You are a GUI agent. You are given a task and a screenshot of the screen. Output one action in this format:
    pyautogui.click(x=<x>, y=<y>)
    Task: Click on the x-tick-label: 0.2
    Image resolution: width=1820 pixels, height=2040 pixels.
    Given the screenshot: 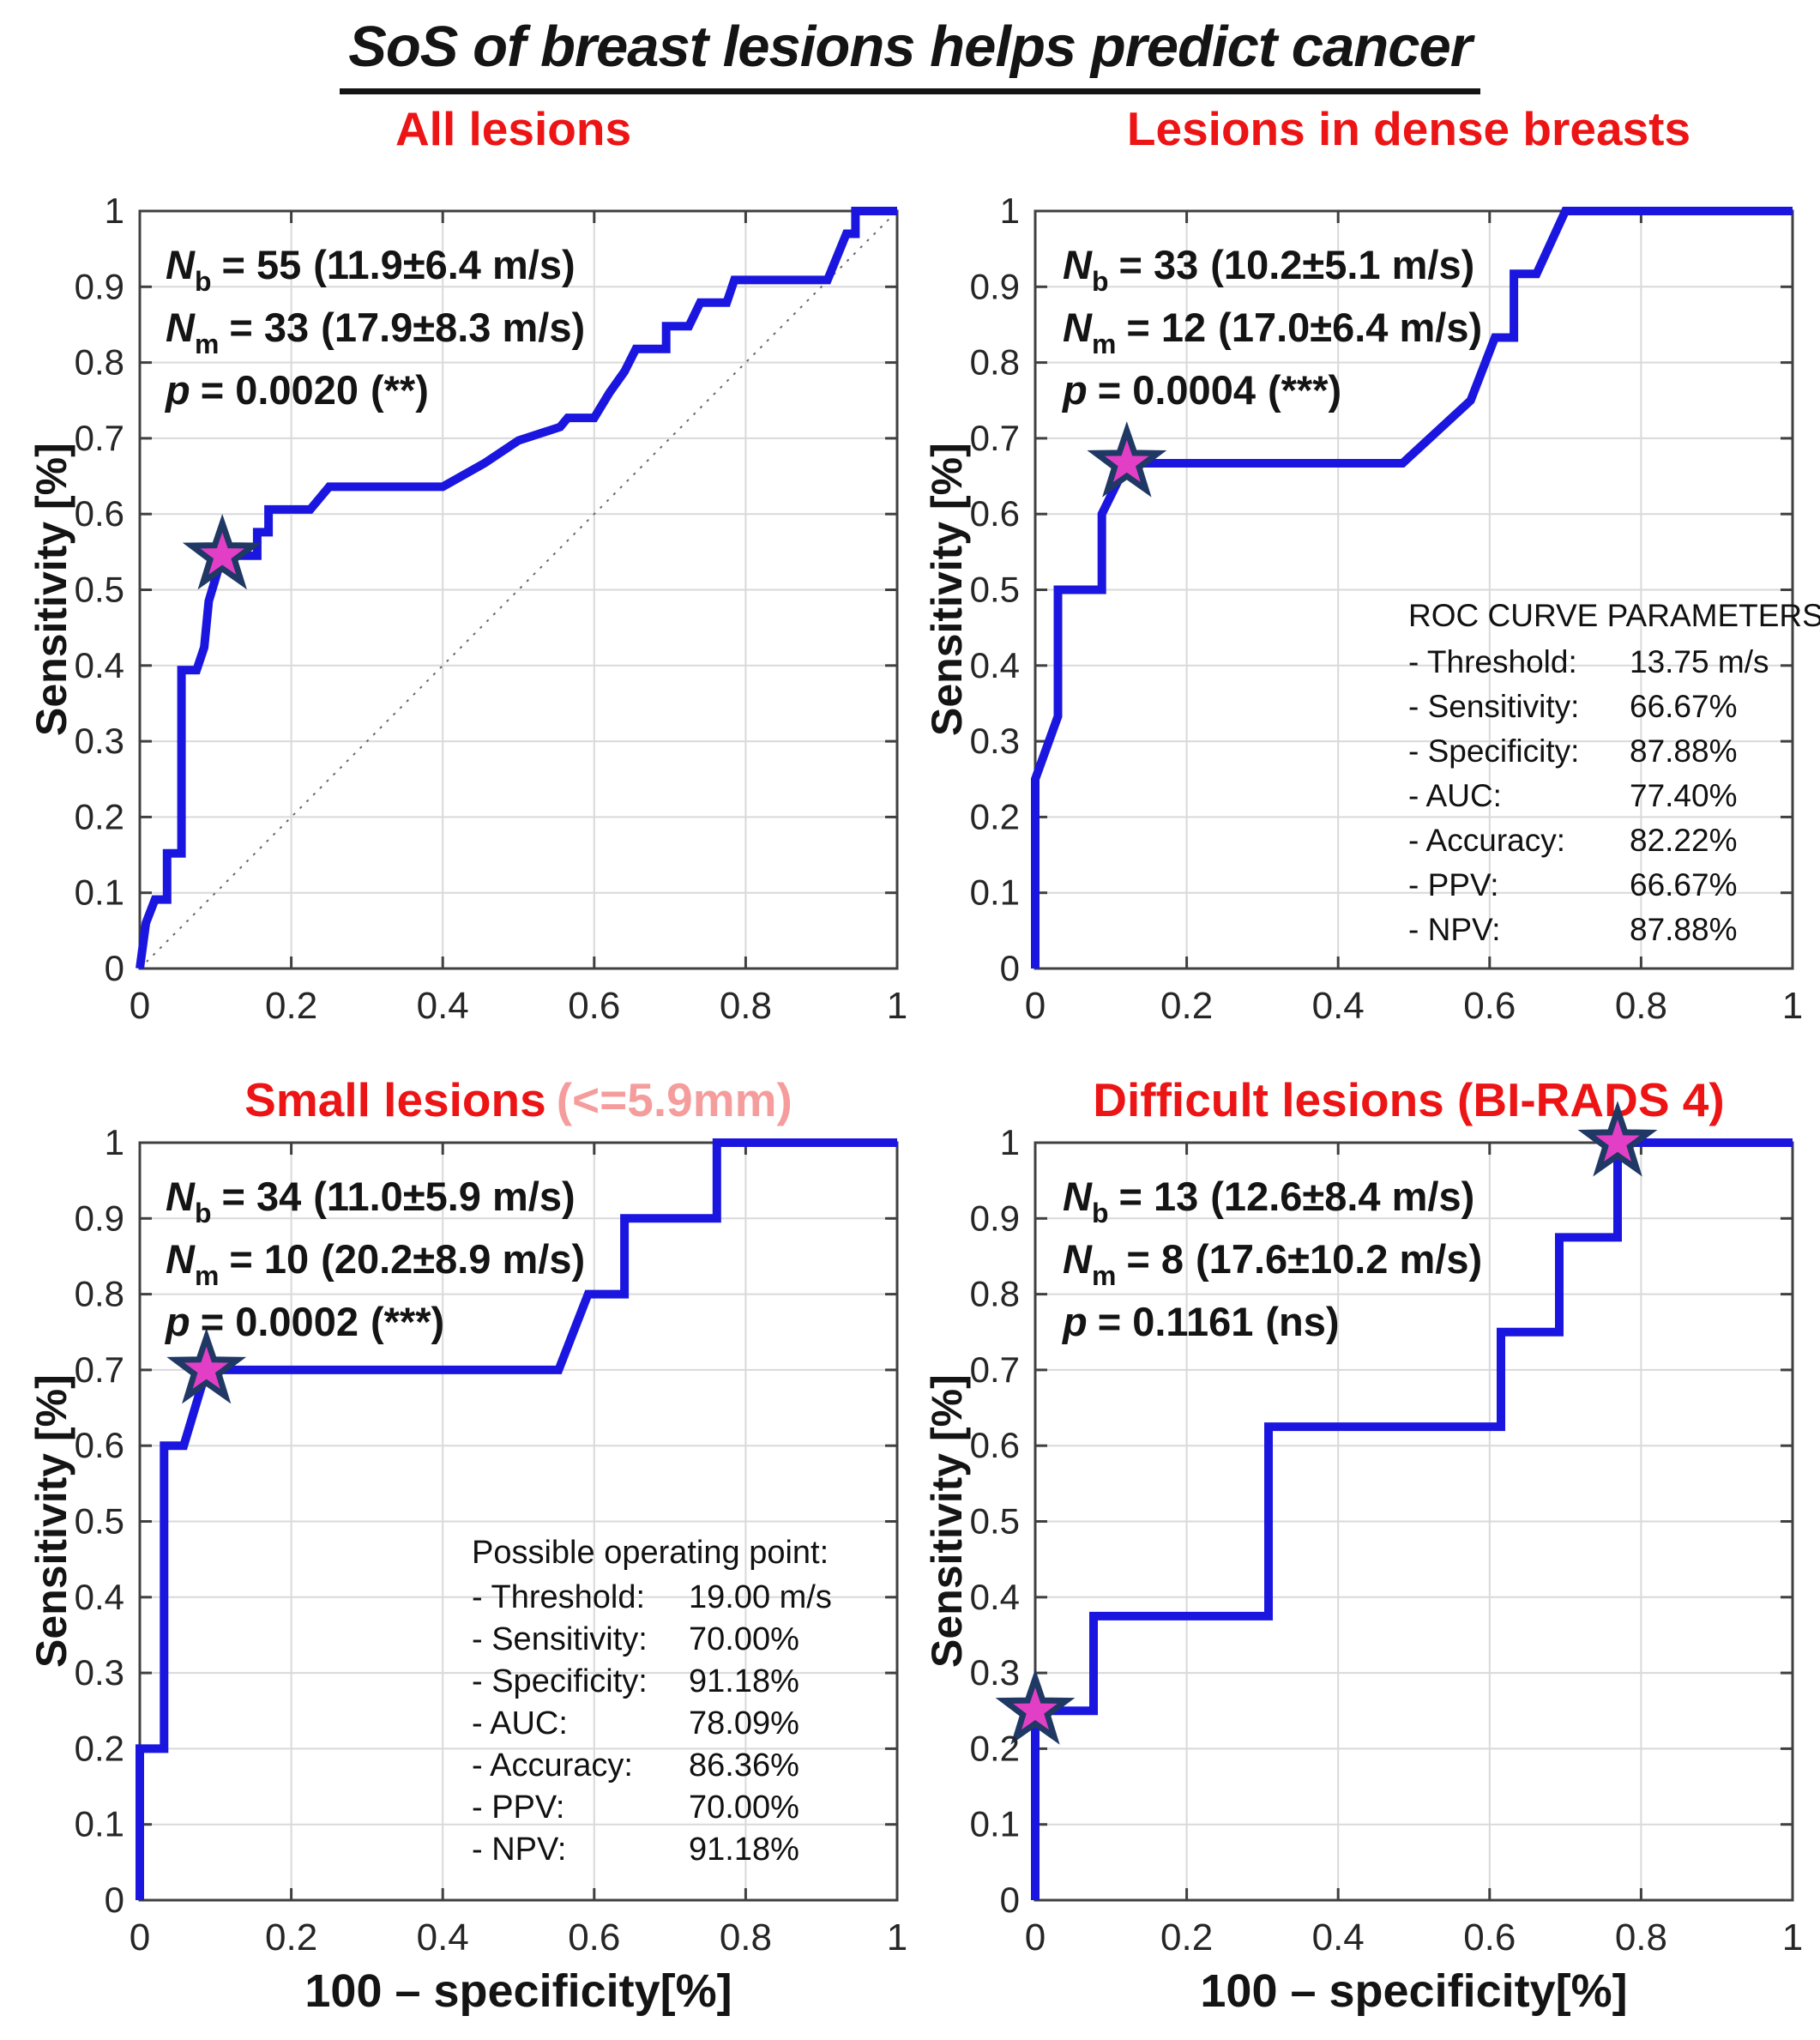 What is the action you would take?
    pyautogui.click(x=1187, y=1006)
    